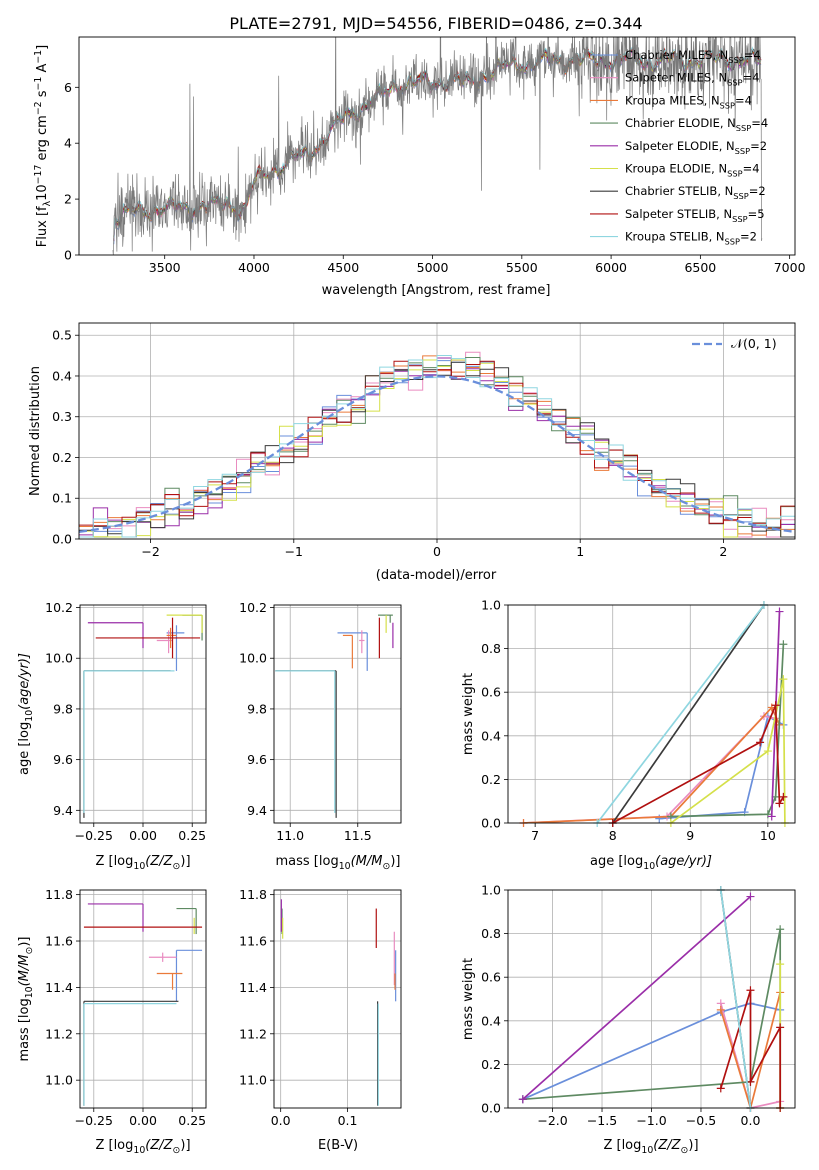  What do you see at coordinates (790, 267) in the screenshot?
I see `spectrum-xtick-label: 7000` at bounding box center [790, 267].